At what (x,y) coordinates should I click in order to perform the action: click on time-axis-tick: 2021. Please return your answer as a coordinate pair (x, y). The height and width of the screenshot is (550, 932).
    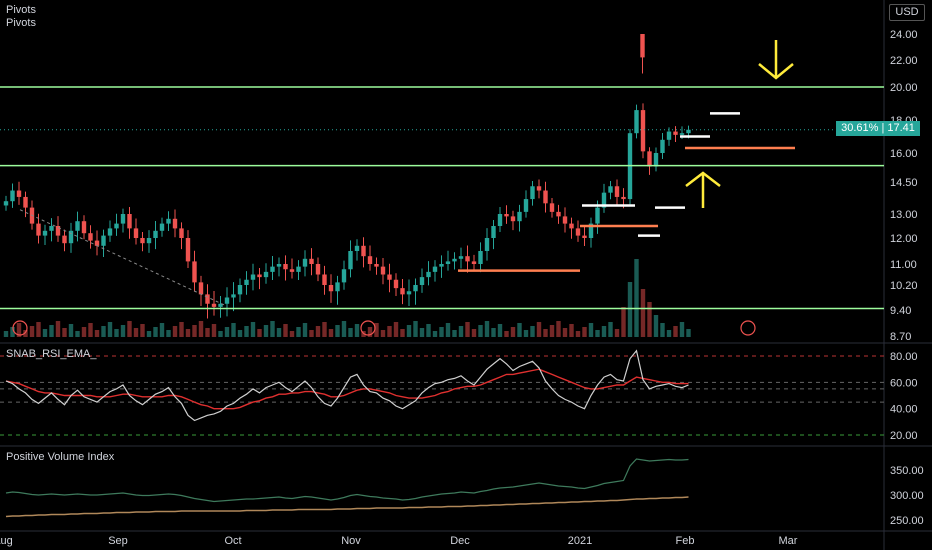
    Looking at the image, I should click on (580, 541).